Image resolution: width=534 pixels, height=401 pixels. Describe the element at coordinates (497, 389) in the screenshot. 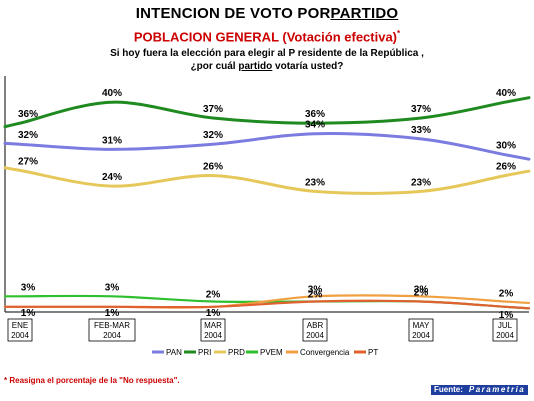

I see `source-name: Parametria` at that location.